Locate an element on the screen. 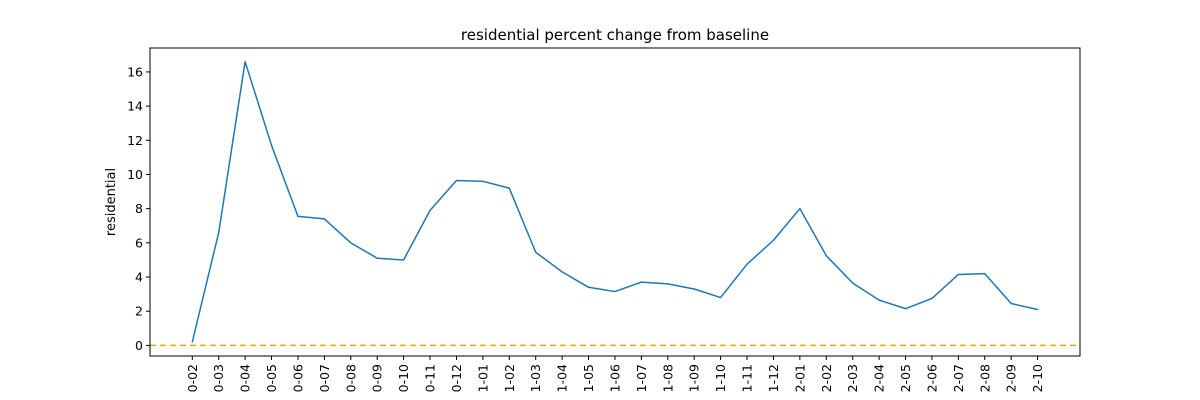  x-tick-label: 1-11 is located at coordinates (747, 378).